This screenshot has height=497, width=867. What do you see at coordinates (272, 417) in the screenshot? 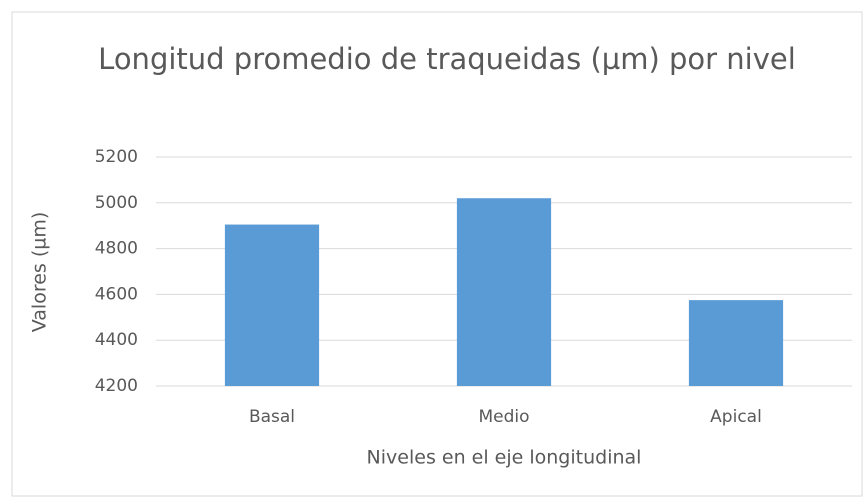
I see `x-tick-label: Basal` at bounding box center [272, 417].